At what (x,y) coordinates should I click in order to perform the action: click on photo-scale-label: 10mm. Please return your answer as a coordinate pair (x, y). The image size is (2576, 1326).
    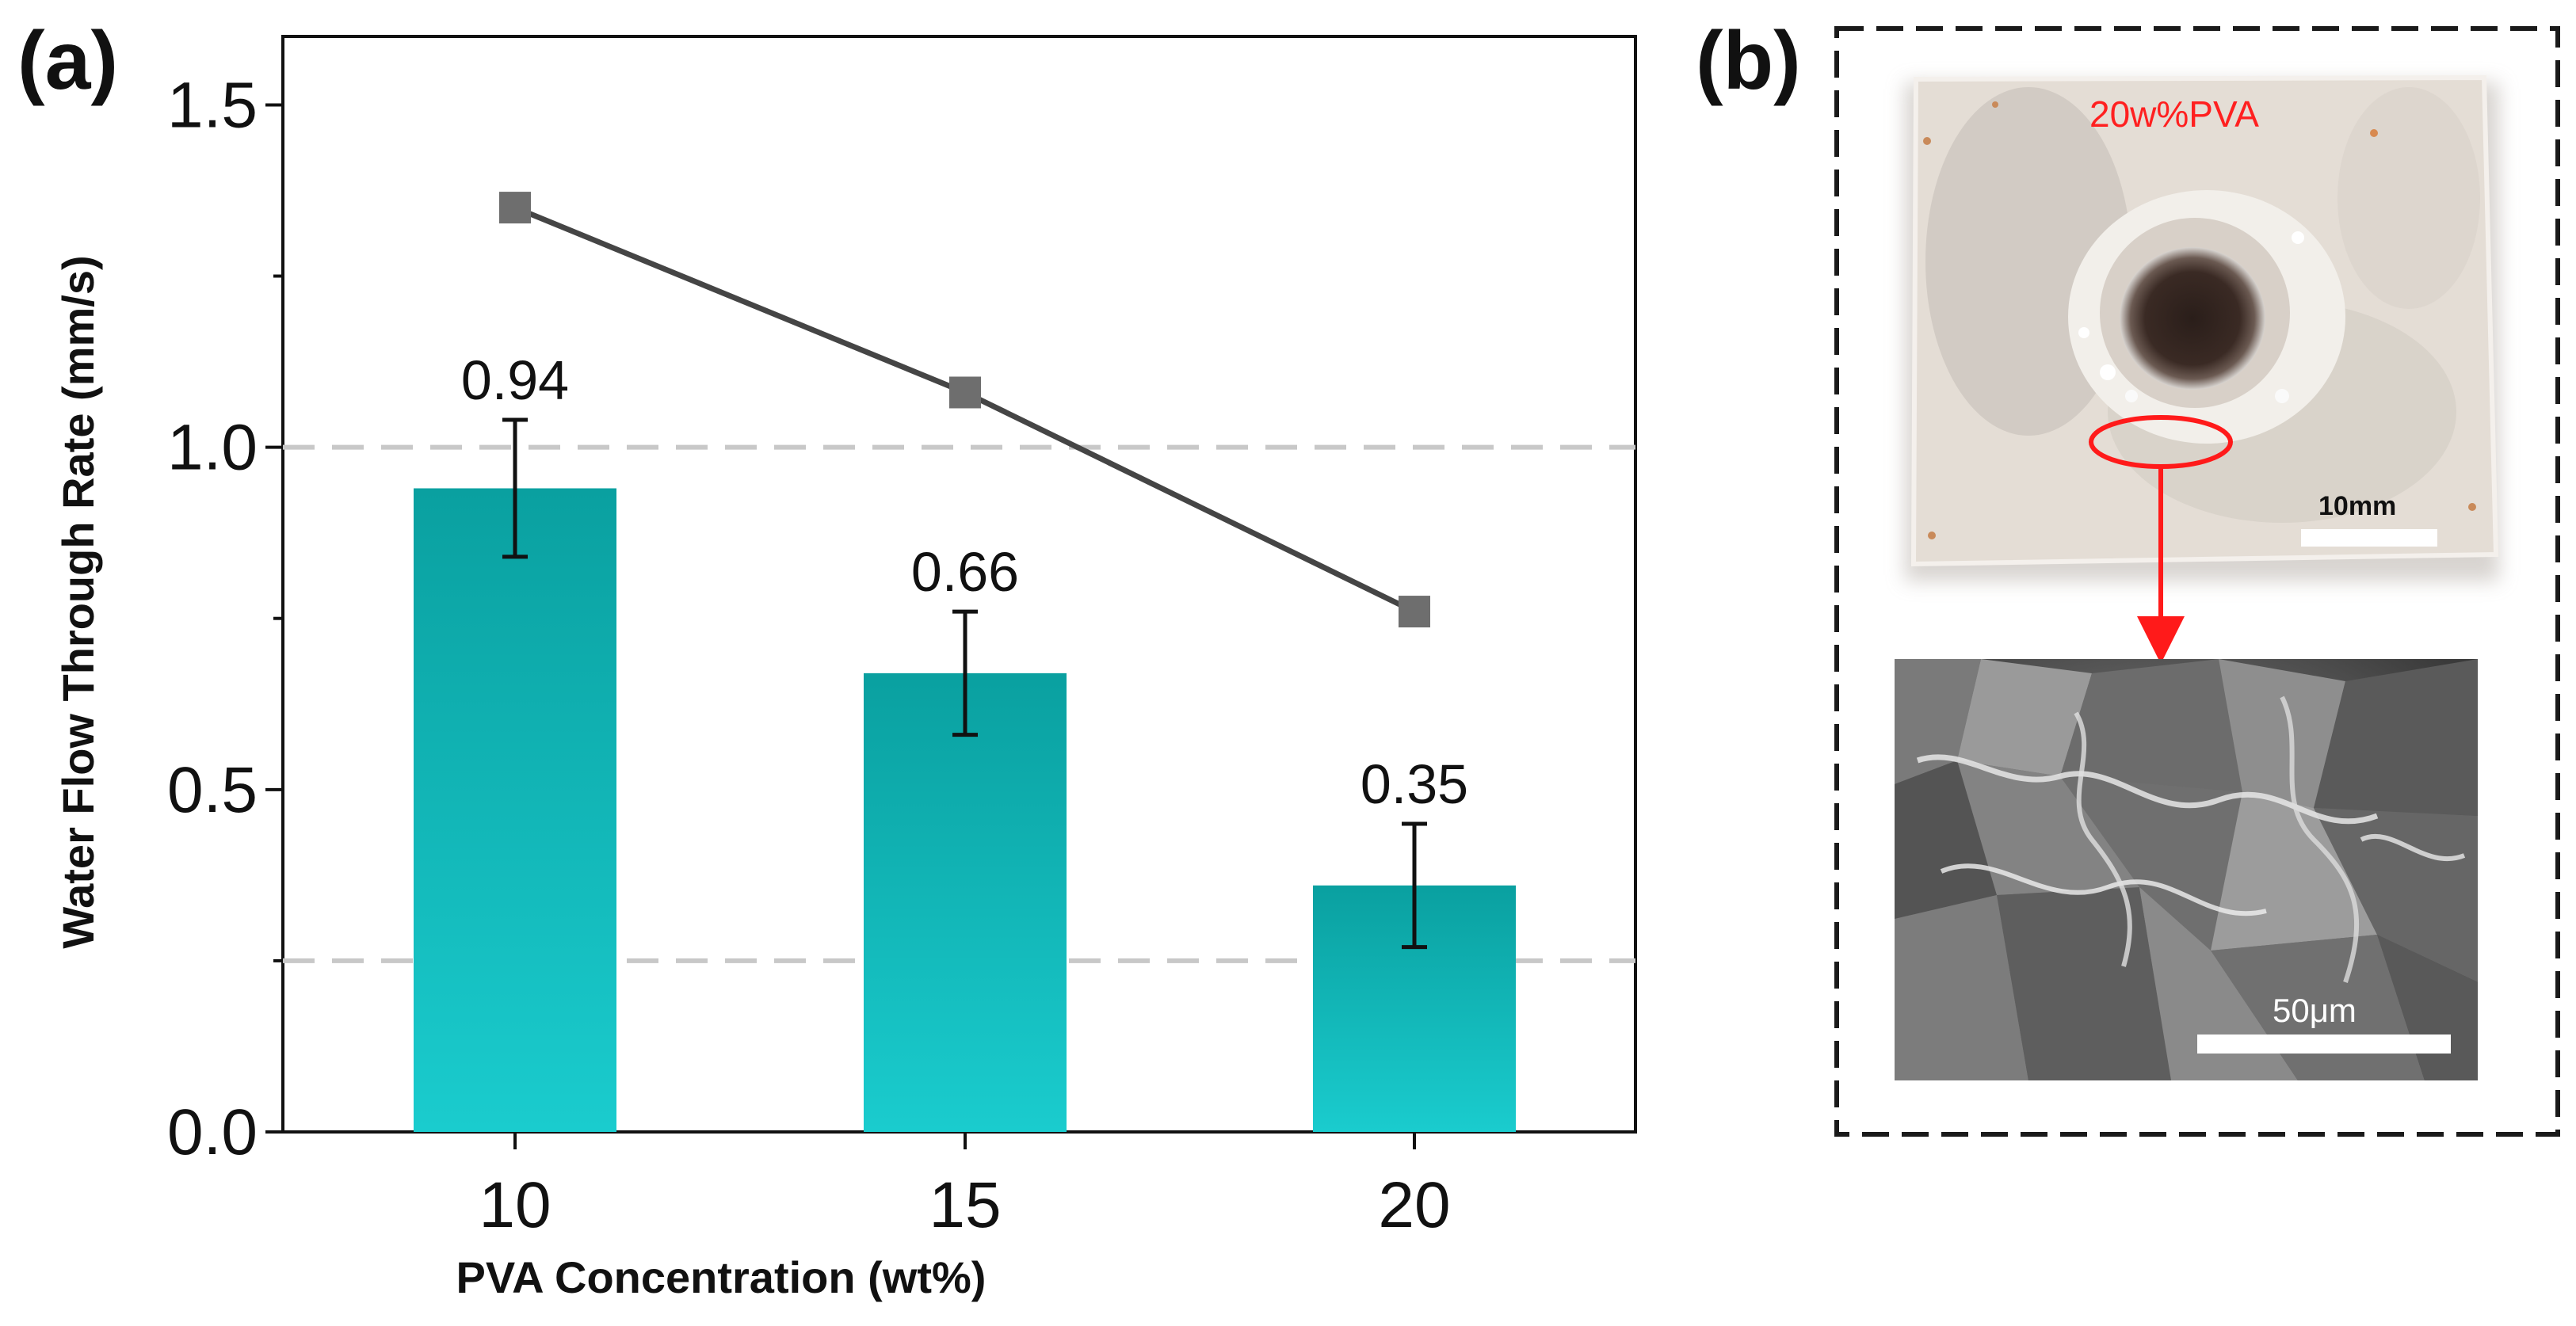
    Looking at the image, I should click on (2357, 506).